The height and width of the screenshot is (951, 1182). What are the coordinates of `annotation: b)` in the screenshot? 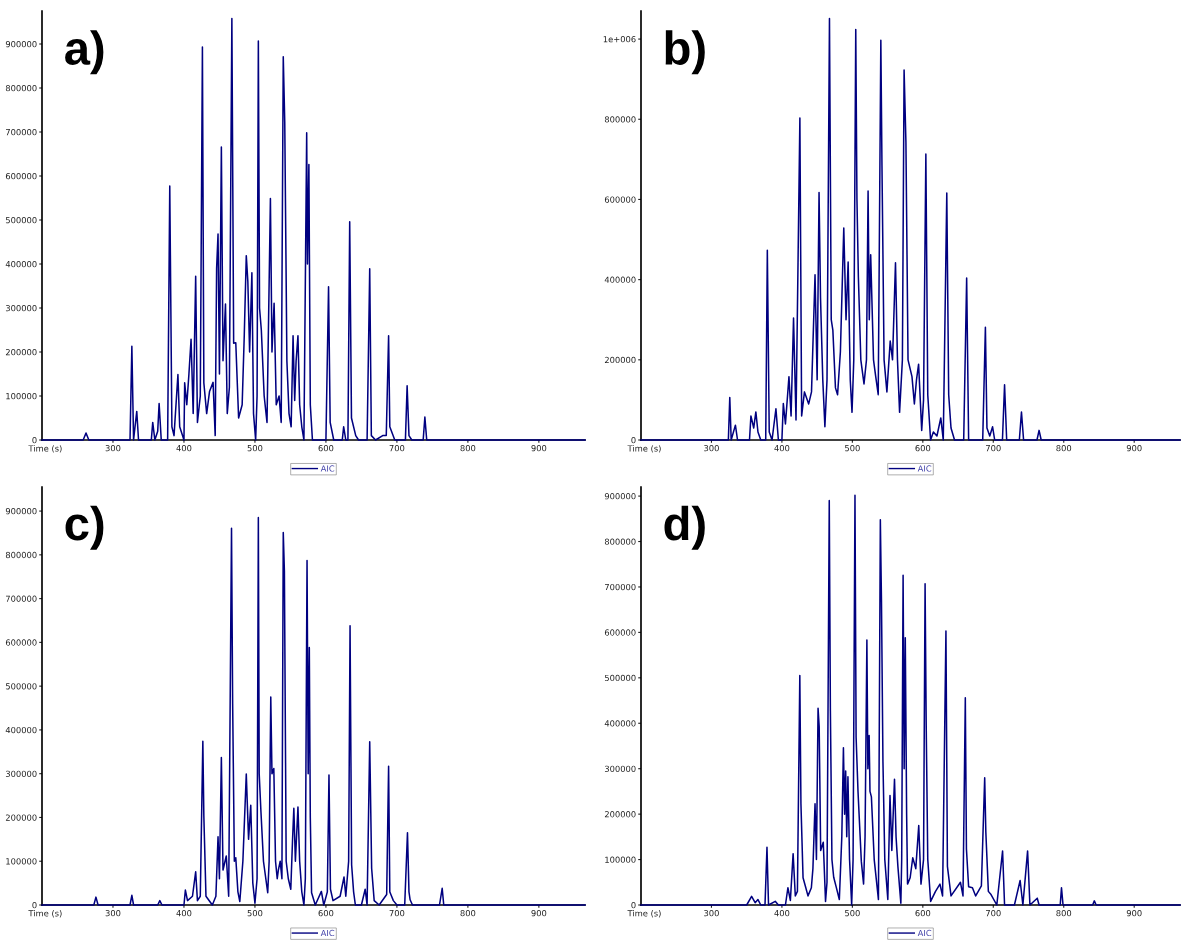 It's located at (685, 52).